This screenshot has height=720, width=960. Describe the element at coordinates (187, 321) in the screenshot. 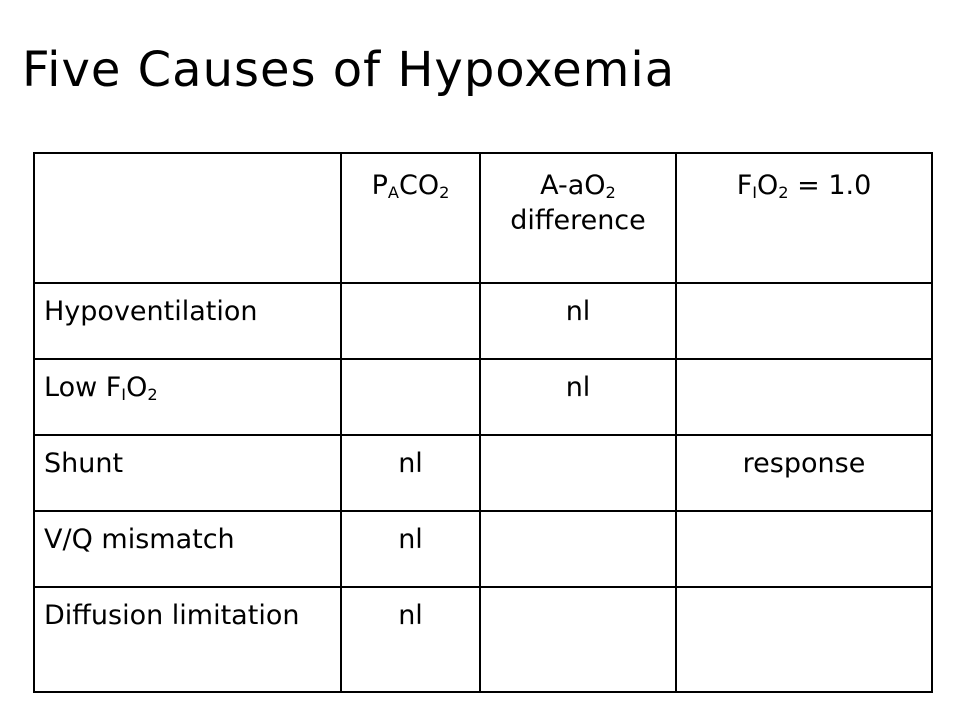

I see `row-label: Hypoventilation` at that location.